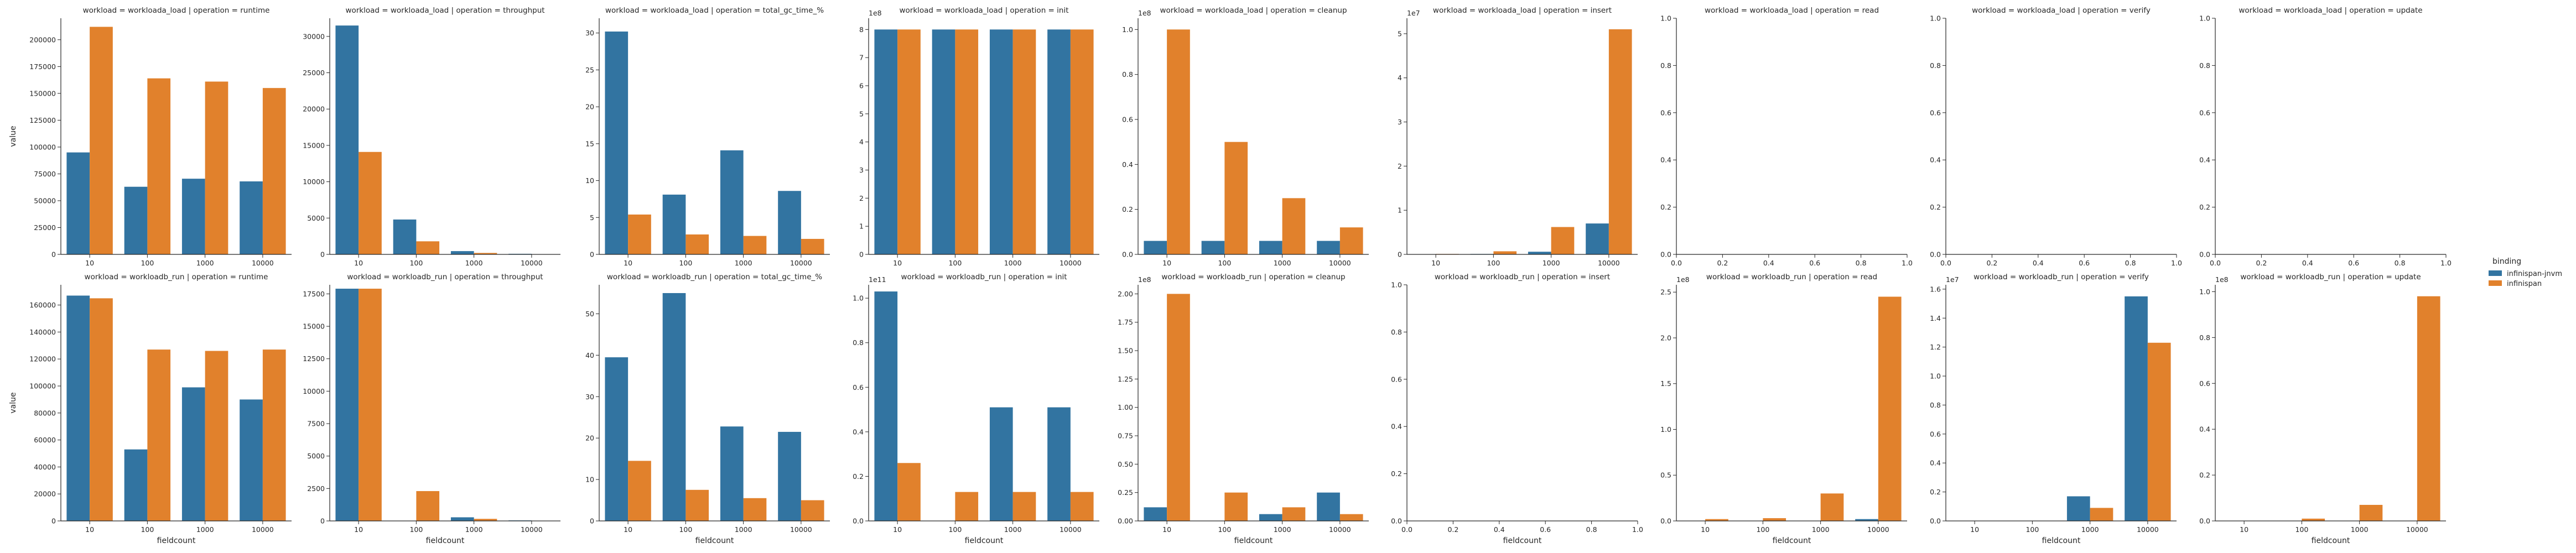 The image size is (2576, 553). Describe the element at coordinates (1935, 289) in the screenshot. I see `y-tick-label: 1.6` at that location.